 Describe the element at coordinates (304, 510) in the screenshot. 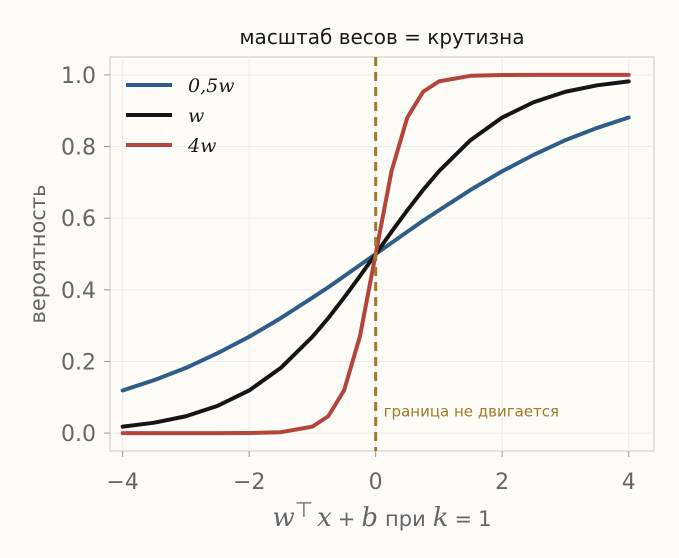

I see `x-label-transpose: ⊤` at that location.